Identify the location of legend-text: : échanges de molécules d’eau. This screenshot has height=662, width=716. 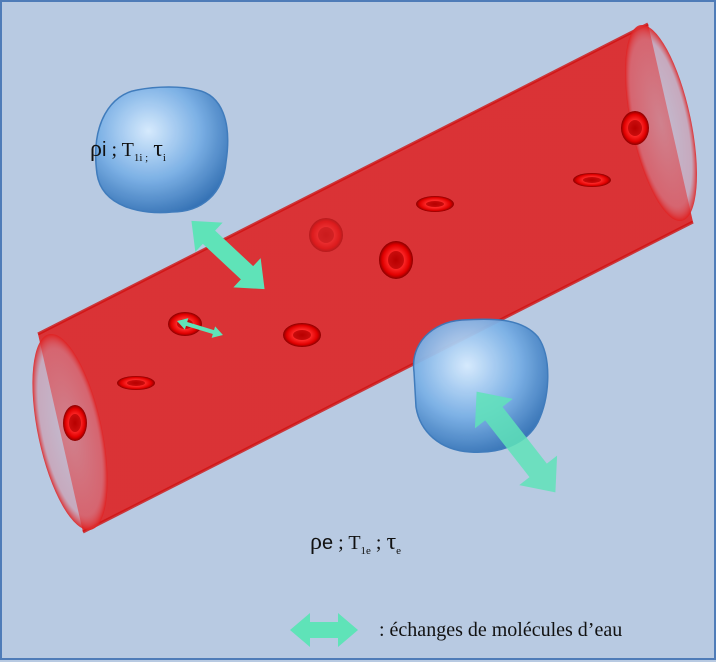
(501, 630).